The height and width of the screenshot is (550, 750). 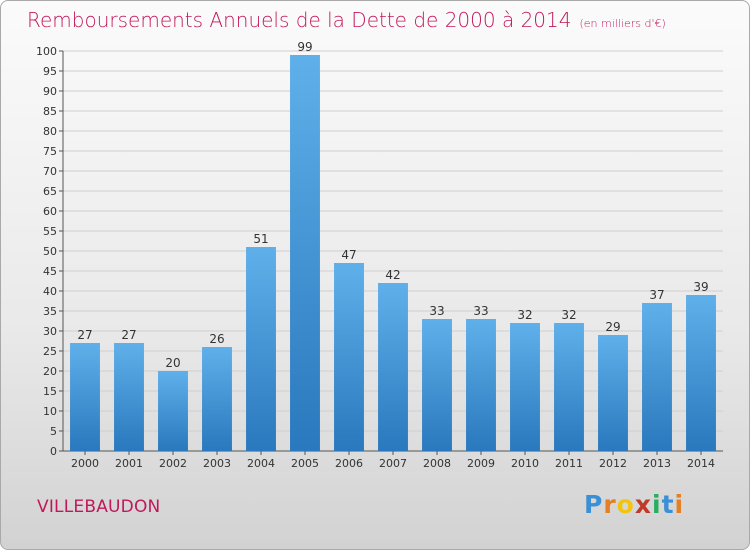 What do you see at coordinates (50, 191) in the screenshot?
I see `y-tick-label: 65` at bounding box center [50, 191].